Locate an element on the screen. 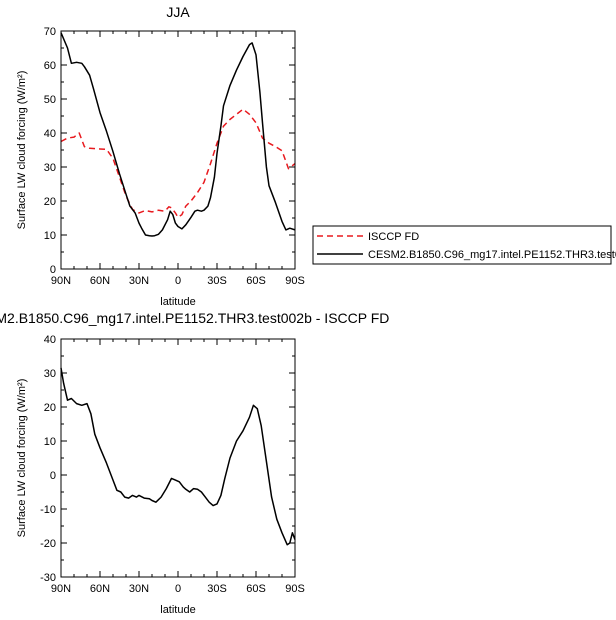  bottom-x-tick-label: 60N is located at coordinates (100, 589).